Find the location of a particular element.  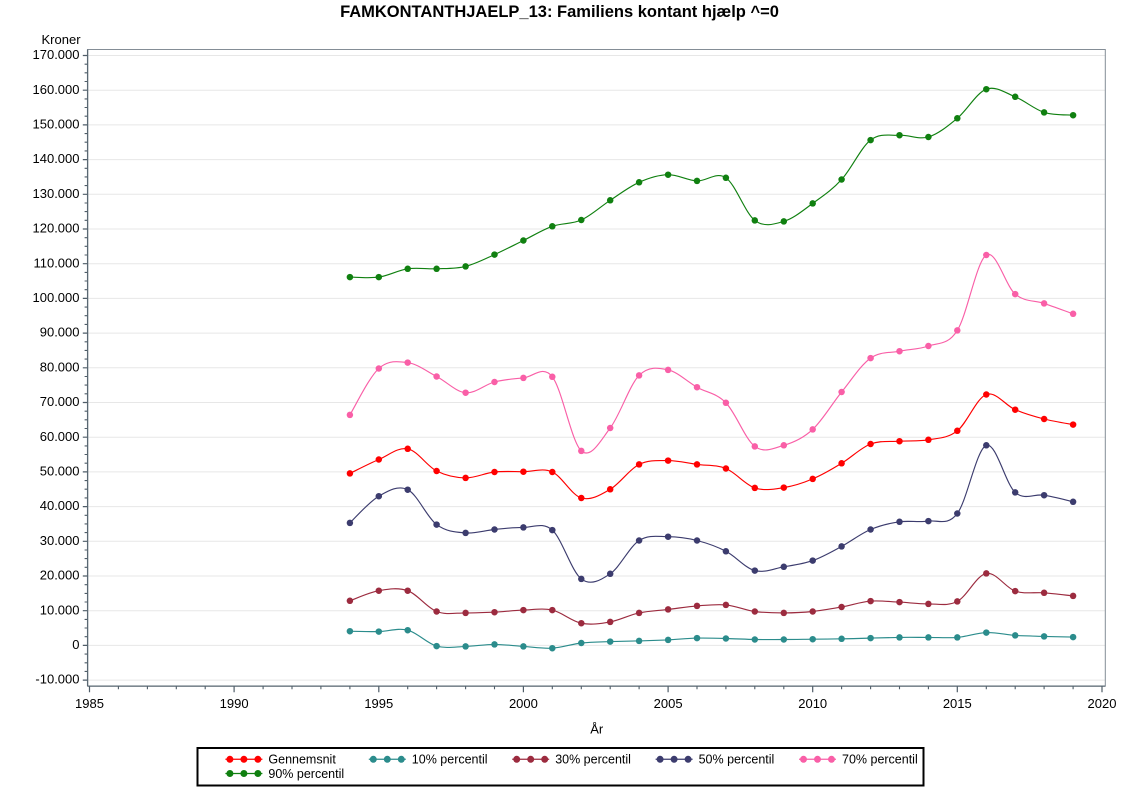

svg-text: 70% percentil is located at coordinates (880, 760).